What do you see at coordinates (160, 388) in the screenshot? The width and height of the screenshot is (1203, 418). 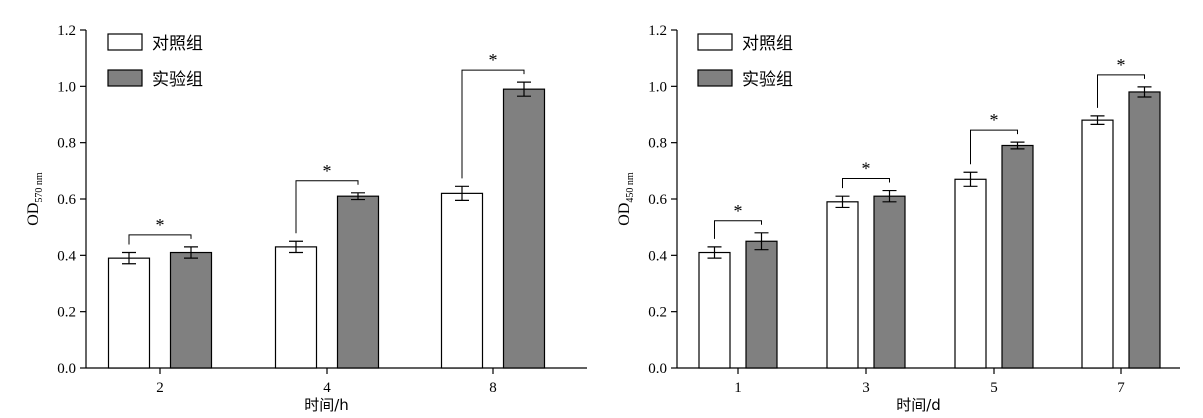 I see `x-tick-label: 2` at bounding box center [160, 388].